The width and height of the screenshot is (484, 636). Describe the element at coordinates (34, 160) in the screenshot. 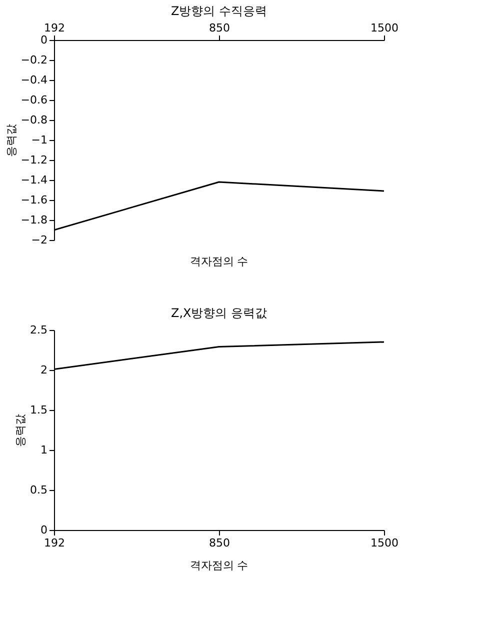

I see `y-tick-label: −1.2` at that location.